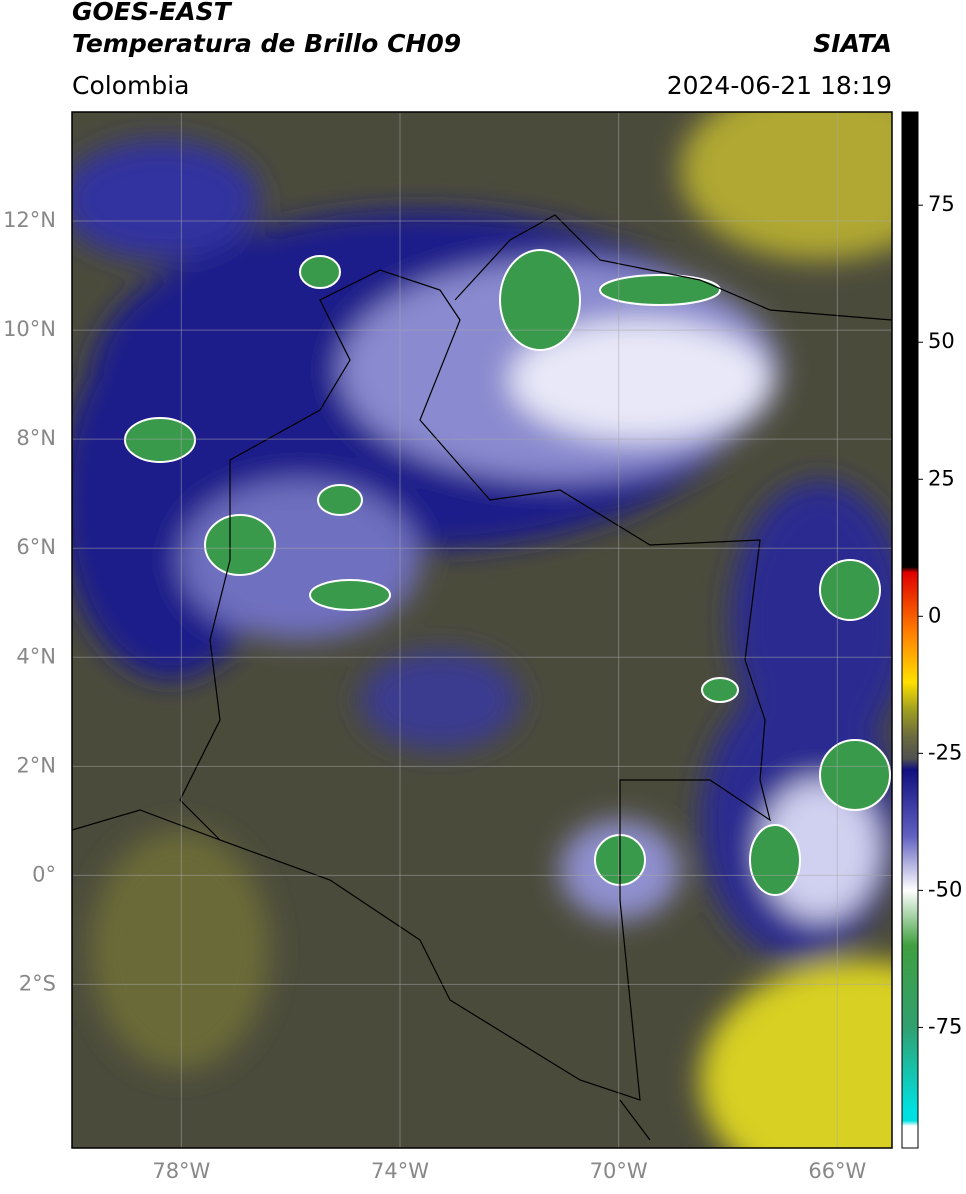 Image resolution: width=966 pixels, height=1194 pixels. I want to click on y-tick-label: 12°N, so click(29, 220).